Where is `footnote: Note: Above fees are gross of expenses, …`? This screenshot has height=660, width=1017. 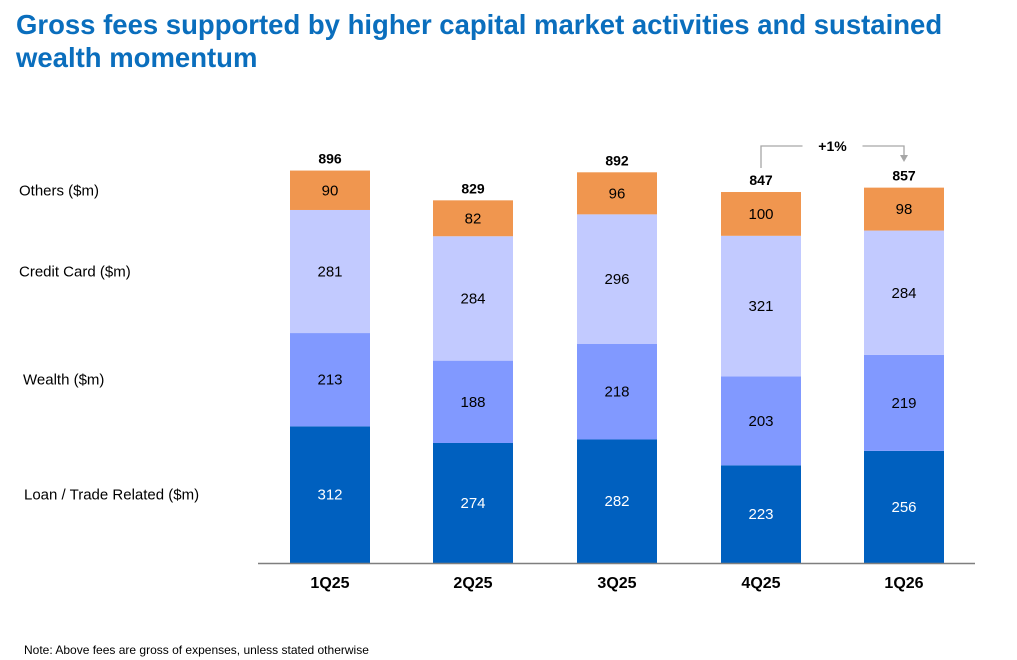
footnote: Note: Above fees are gross of expenses, … is located at coordinates (196, 650).